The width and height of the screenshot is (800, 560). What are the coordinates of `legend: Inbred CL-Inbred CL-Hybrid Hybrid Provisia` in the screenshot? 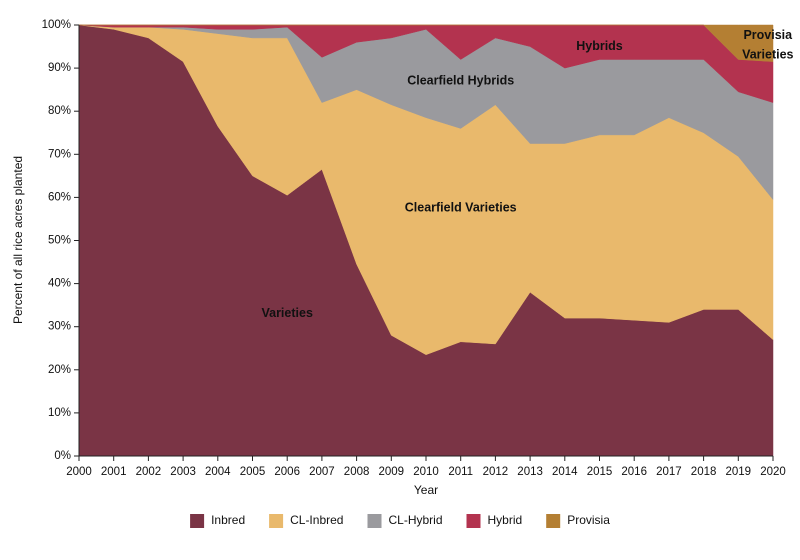 It's located at (400, 520).